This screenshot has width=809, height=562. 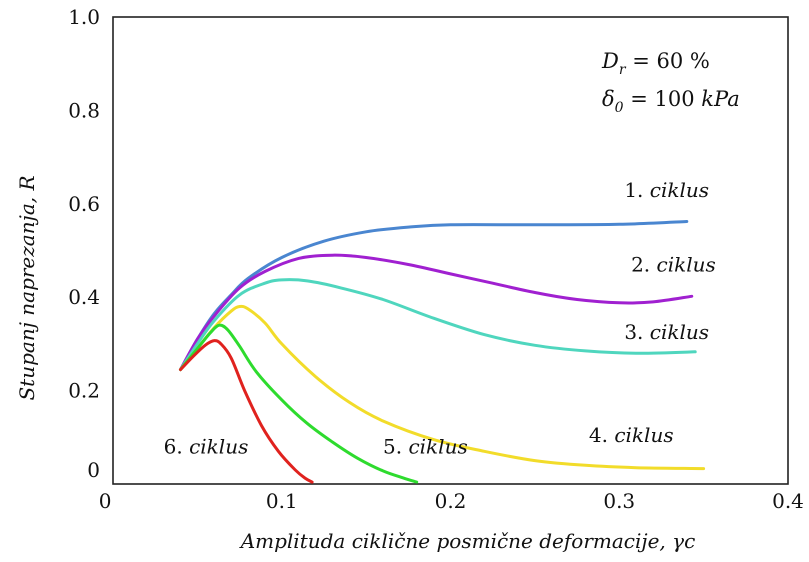 I want to click on y-axis-ticks: 0 0.2 0.4 0.6 0.8 1.0, so click(x=84, y=243).